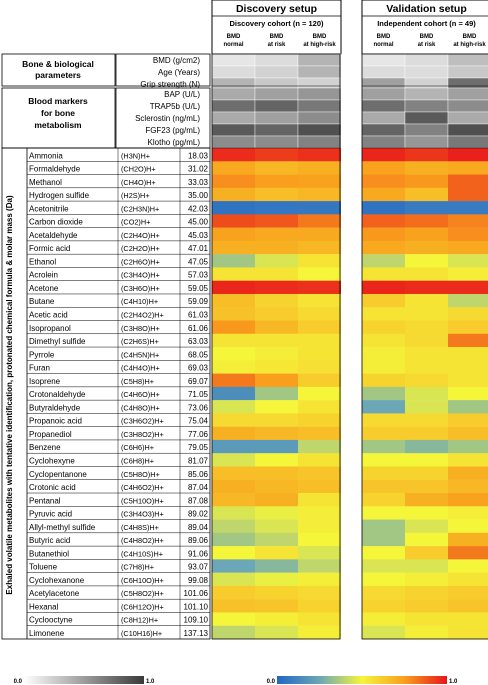  I want to click on metabolite-name: Acetonitrile, so click(49, 208).